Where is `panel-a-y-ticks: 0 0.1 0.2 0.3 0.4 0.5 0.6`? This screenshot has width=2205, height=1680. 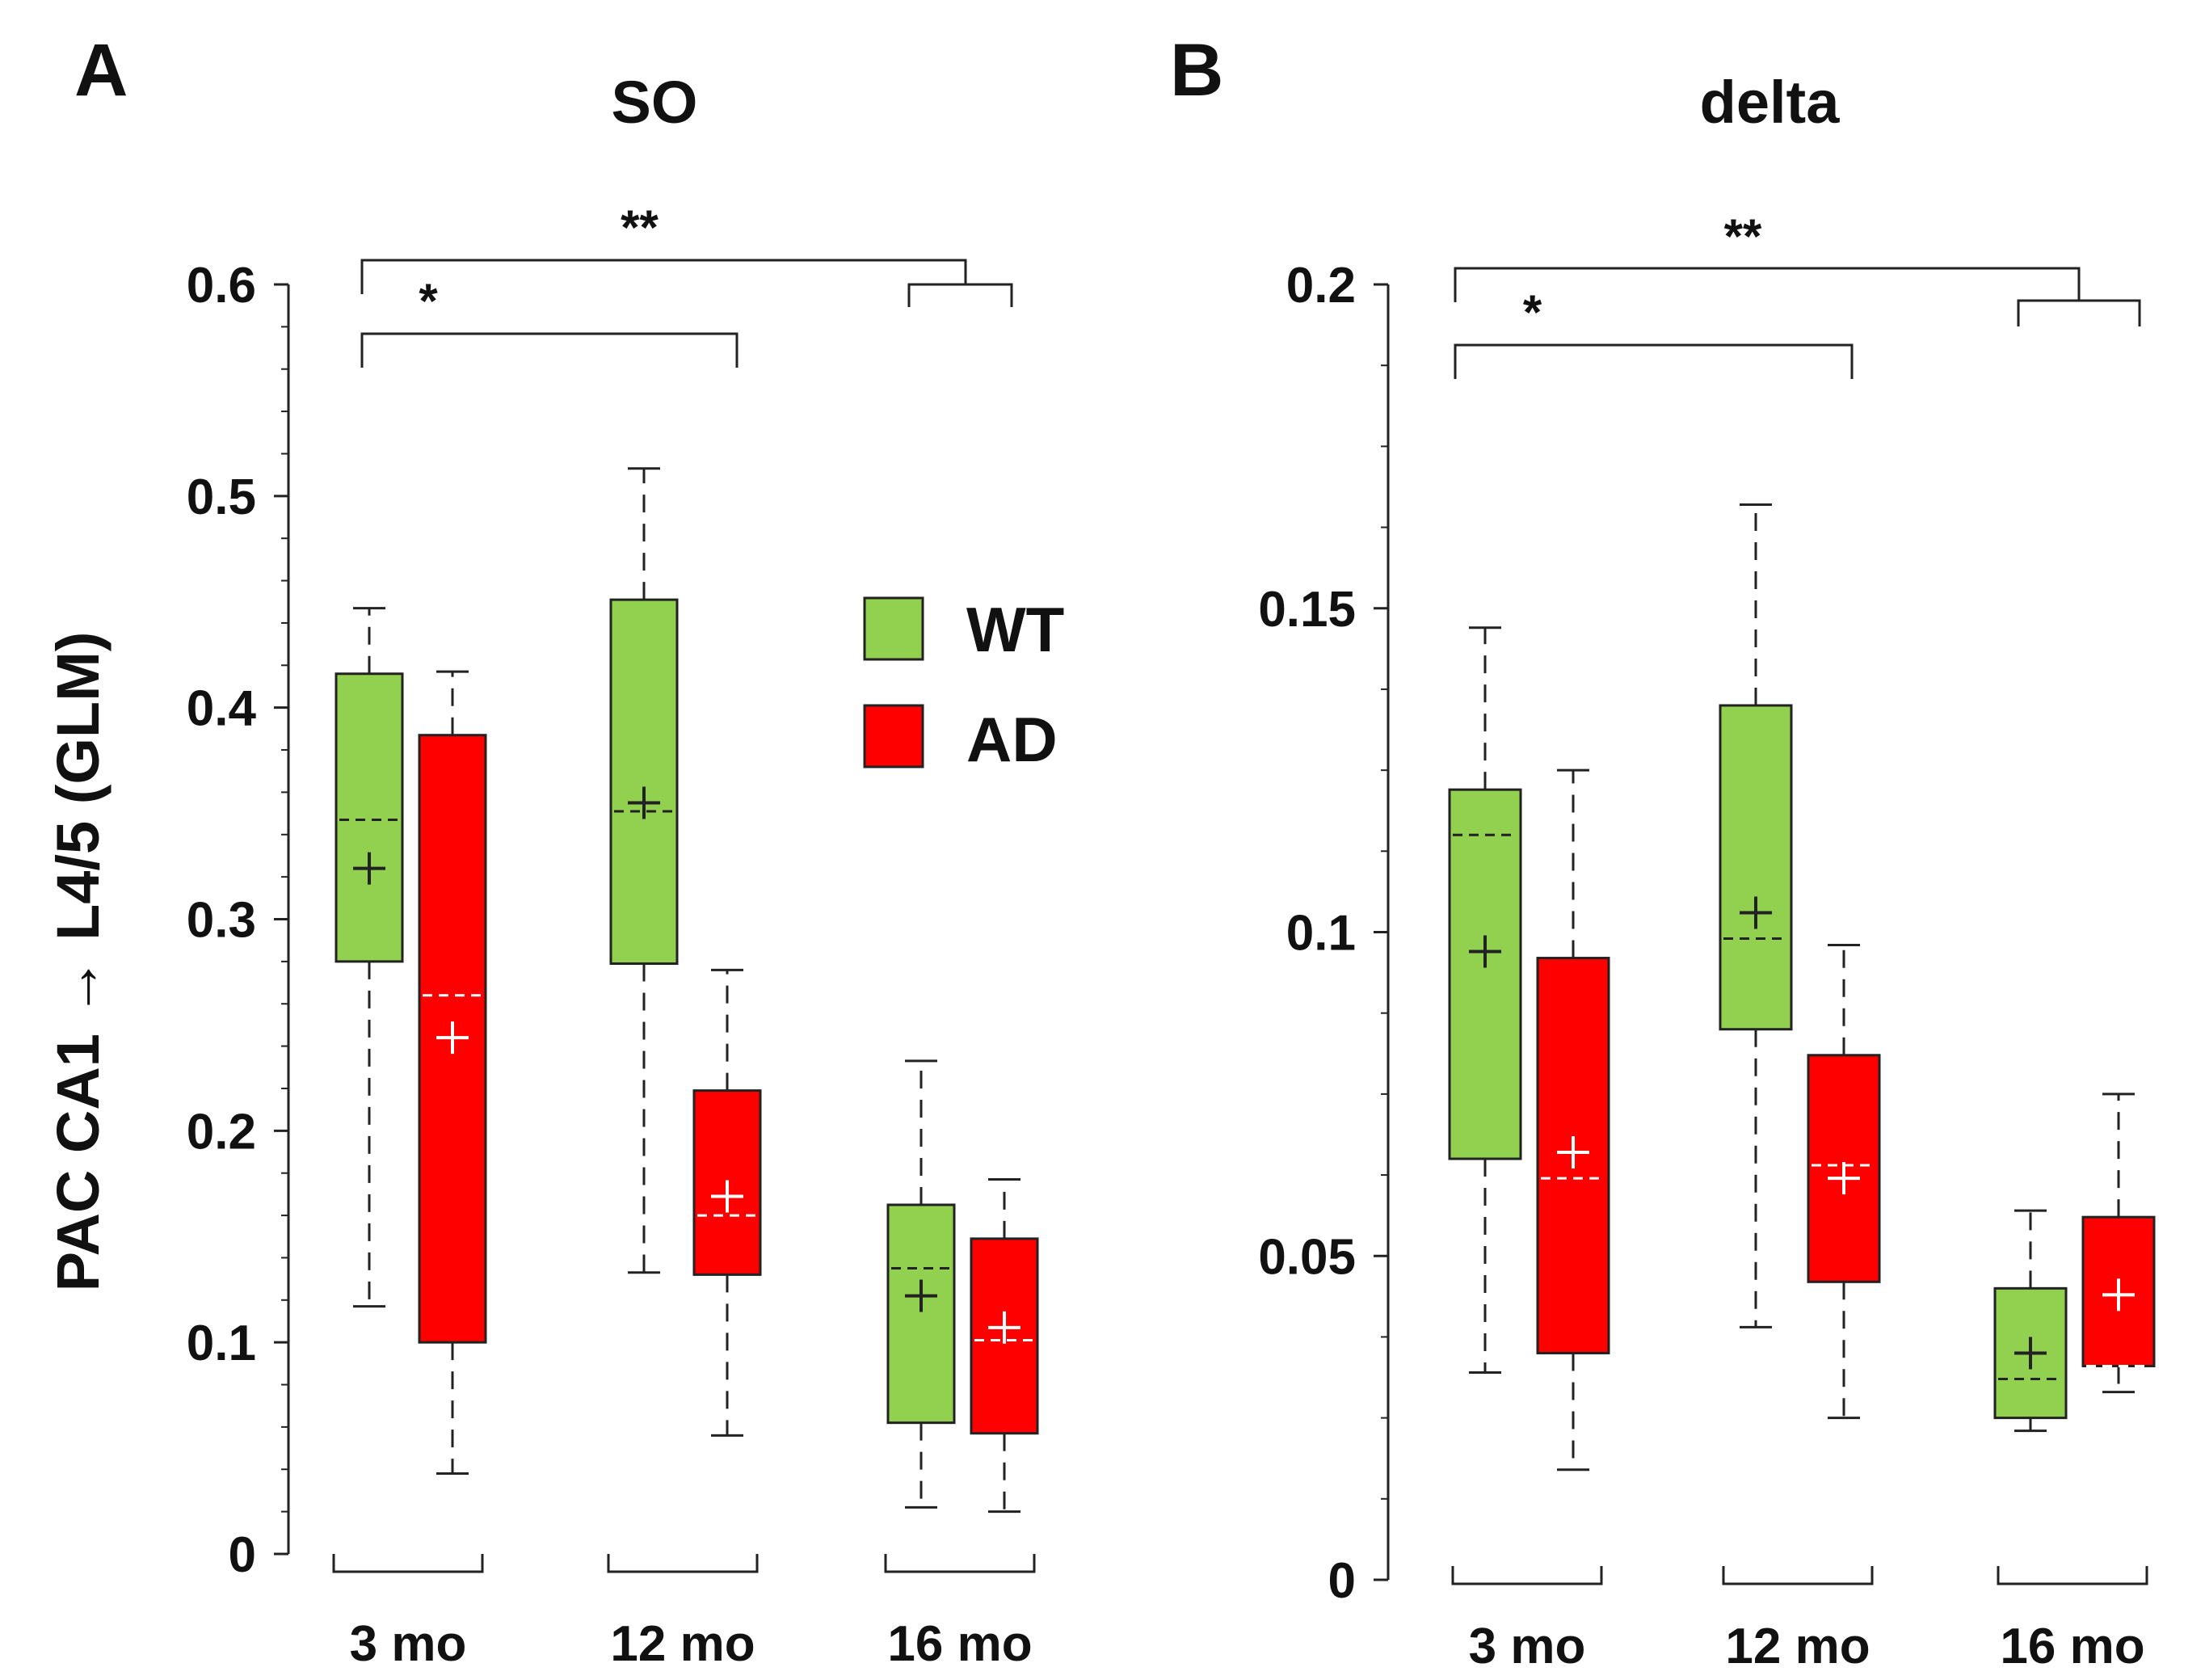 panel-a-y-ticks: 0 0.1 0.2 0.3 0.4 0.5 0.6 is located at coordinates (237, 921).